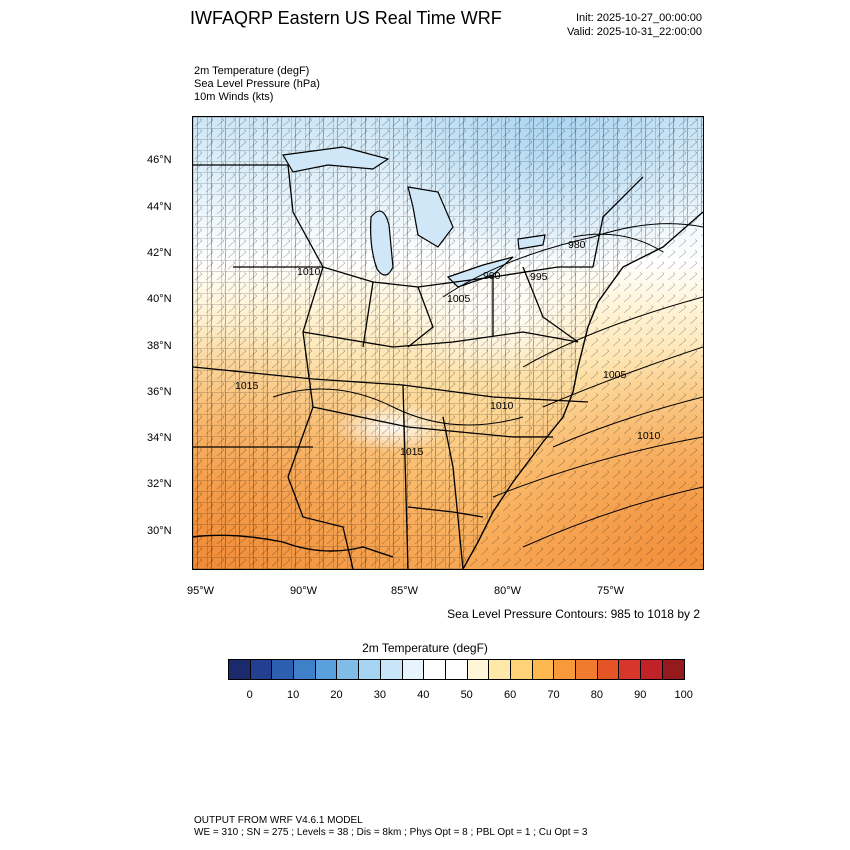 This screenshot has height=850, width=850. What do you see at coordinates (683, 695) in the screenshot?
I see `colorbar-label: 100` at bounding box center [683, 695].